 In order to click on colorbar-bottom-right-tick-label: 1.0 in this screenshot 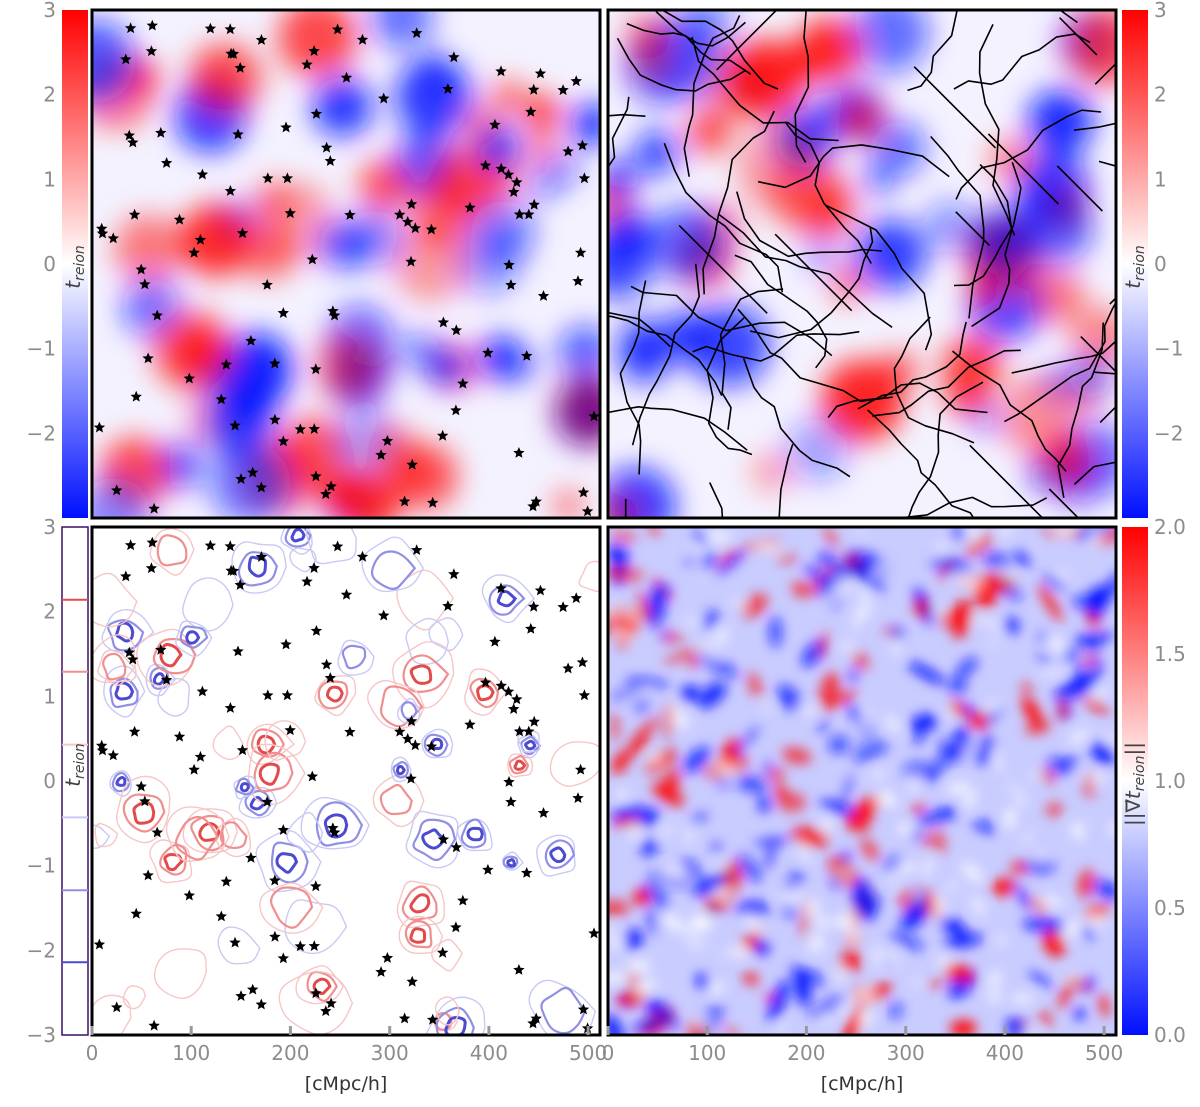, I will do `click(1170, 781)`.